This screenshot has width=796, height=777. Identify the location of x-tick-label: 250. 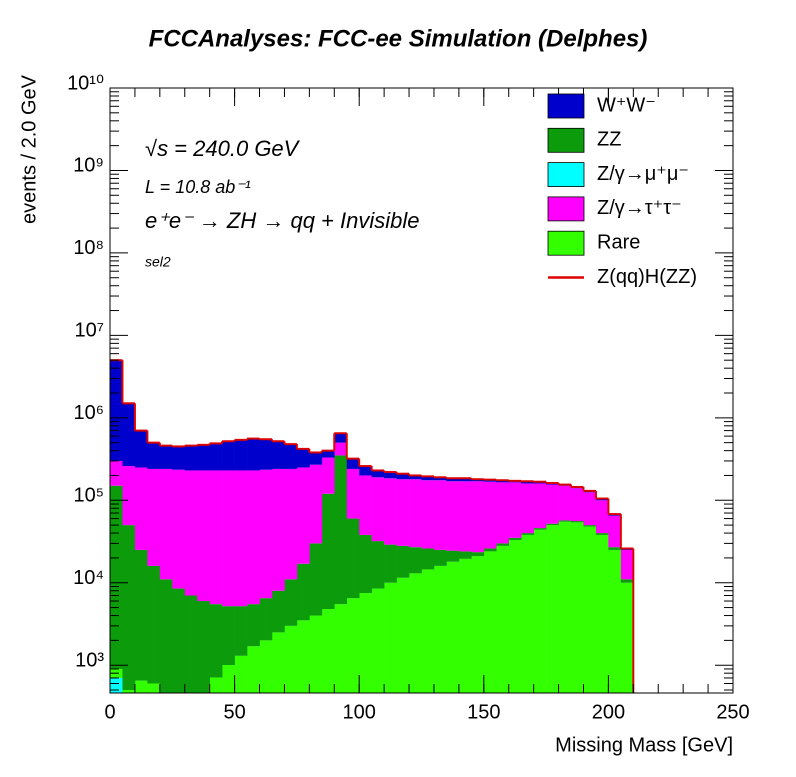
(732, 712).